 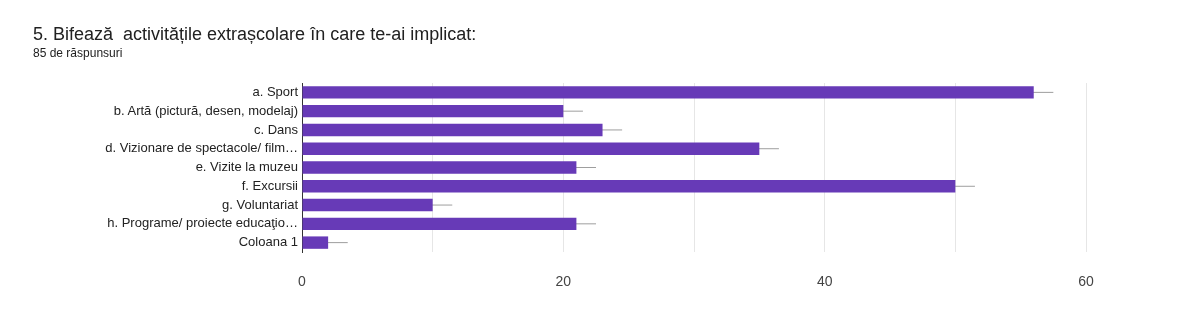 I want to click on chart-title: 5. Bifează activitățile extrașcolare în care te-ai implicat:, so click(x=255, y=34).